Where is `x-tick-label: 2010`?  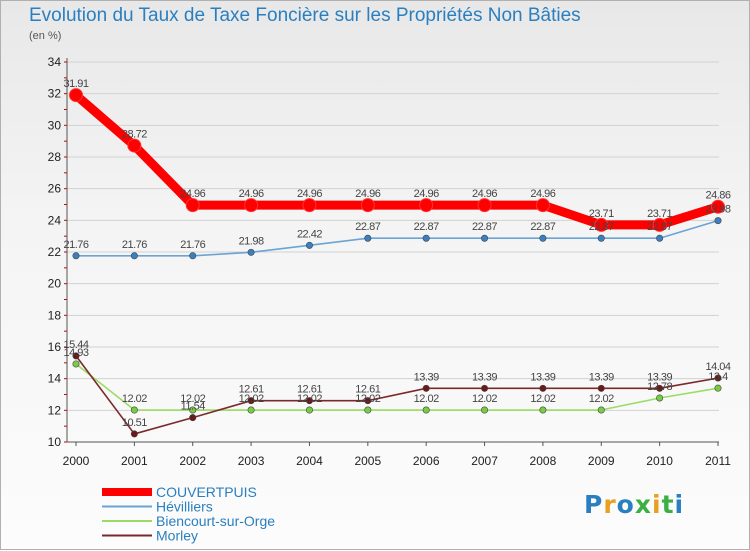 x-tick-label: 2010 is located at coordinates (659, 461).